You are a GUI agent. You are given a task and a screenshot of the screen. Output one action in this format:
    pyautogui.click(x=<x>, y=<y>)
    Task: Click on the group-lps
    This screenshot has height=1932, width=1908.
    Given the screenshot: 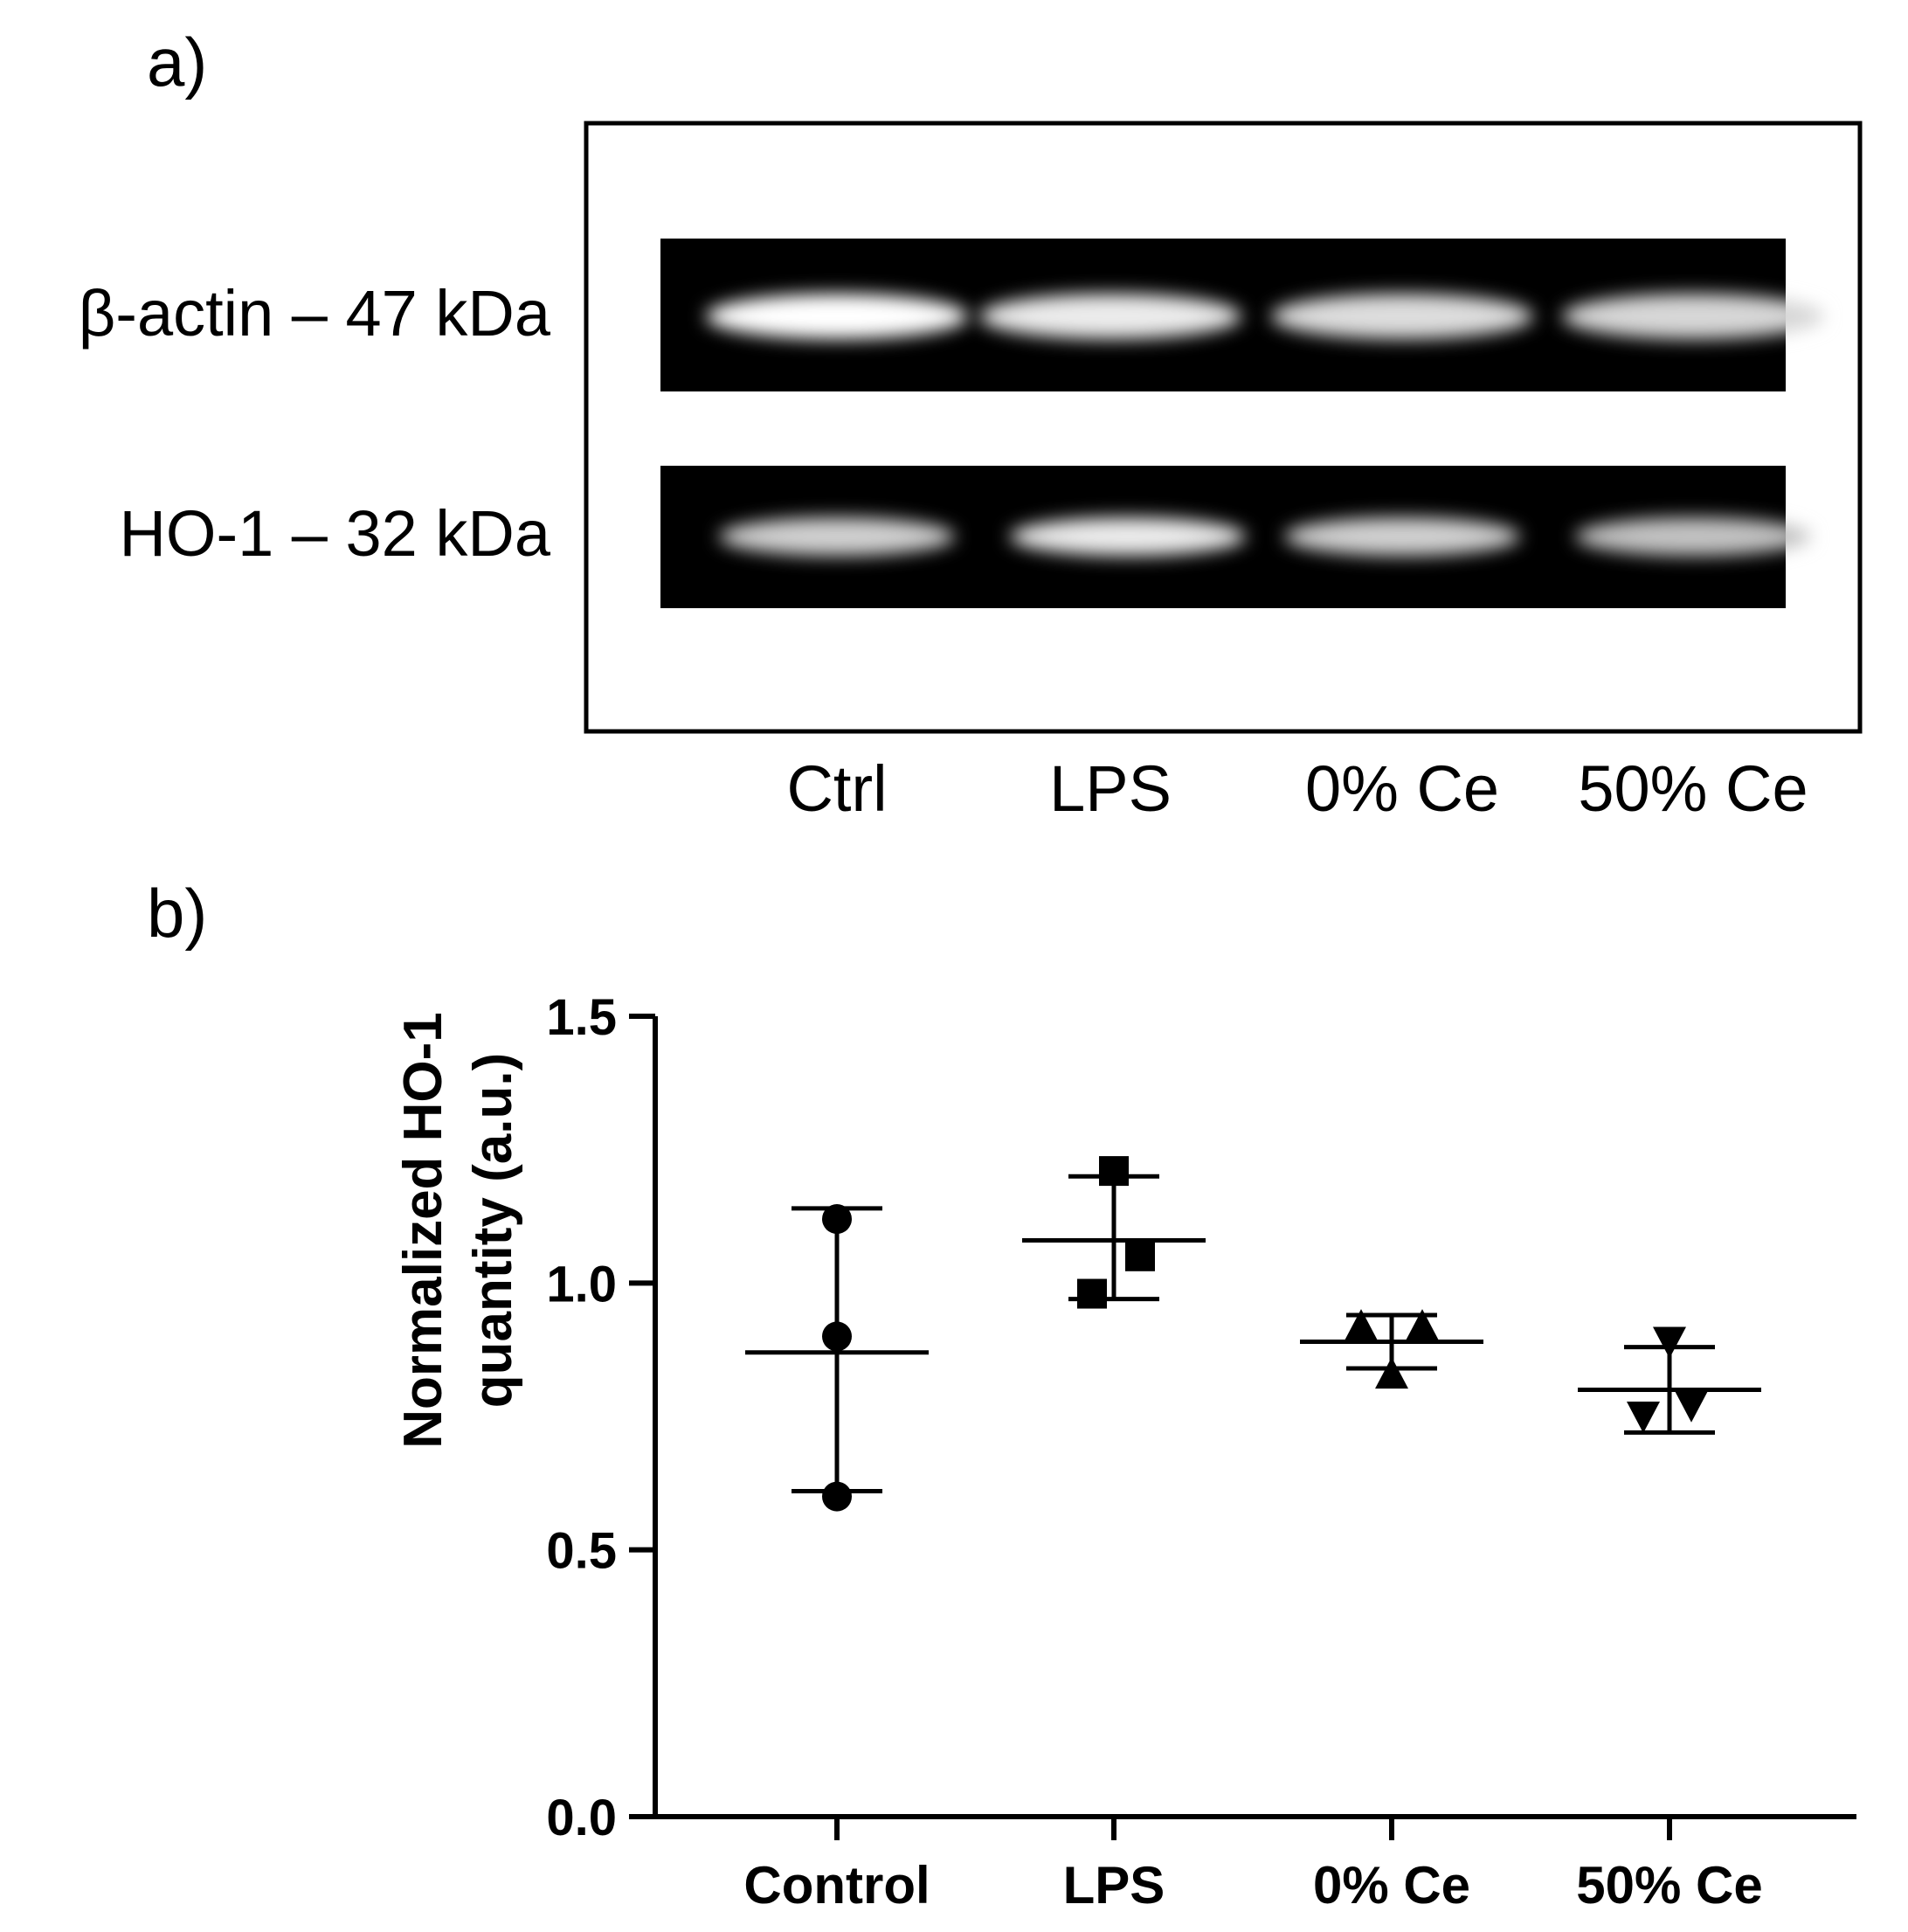 What is the action you would take?
    pyautogui.click(x=1114, y=1232)
    